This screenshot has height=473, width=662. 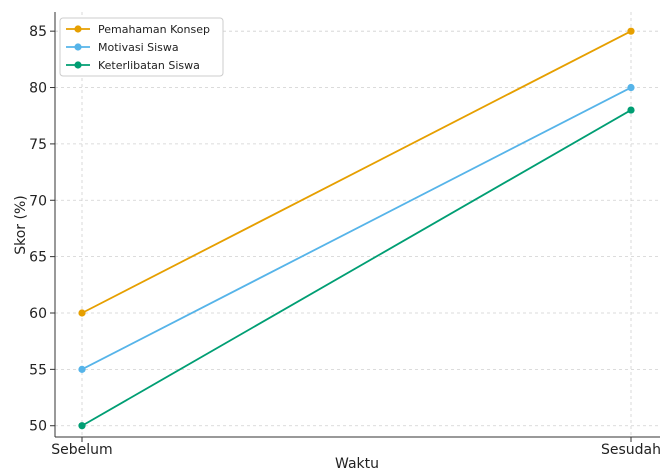 I want to click on y-tick-label: 55, so click(x=38, y=370).